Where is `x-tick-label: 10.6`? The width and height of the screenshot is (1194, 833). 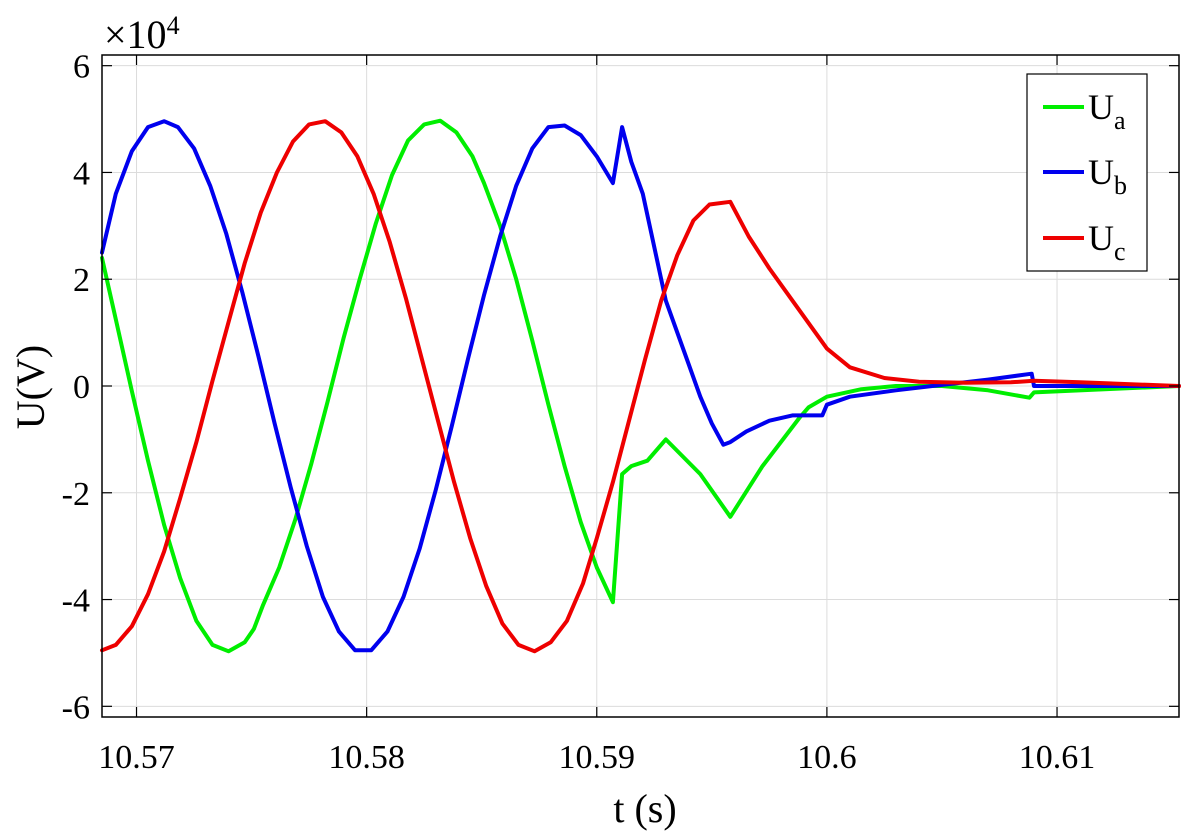 x-tick-label: 10.6 is located at coordinates (827, 757).